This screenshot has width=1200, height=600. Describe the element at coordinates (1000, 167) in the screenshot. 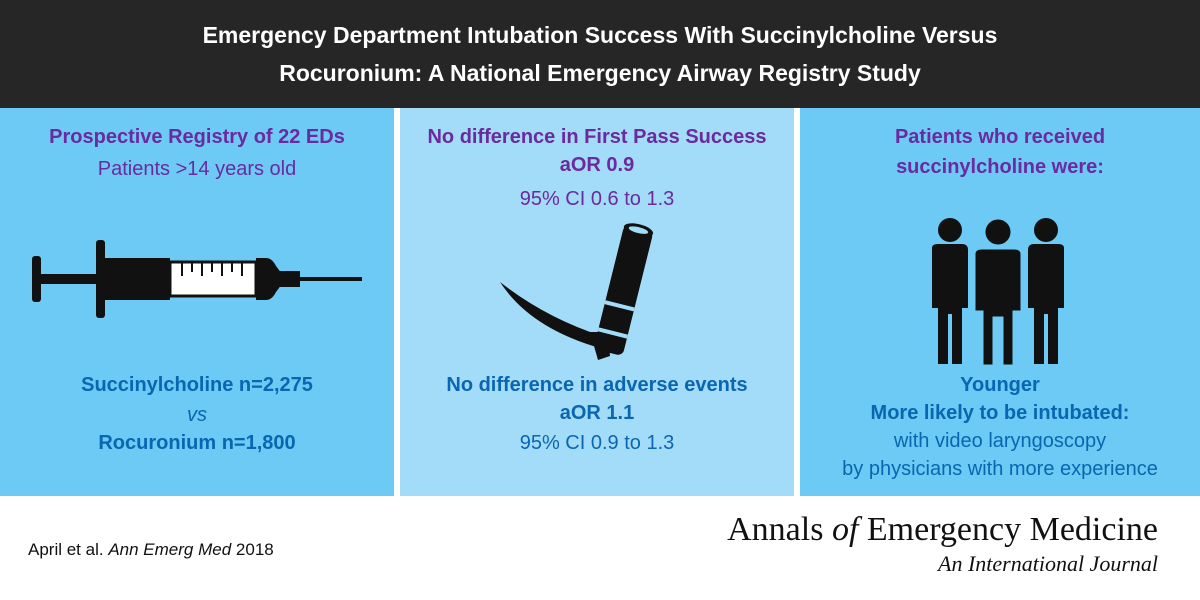

I see `patients-heading-line-2: succinylcholine were:` at that location.